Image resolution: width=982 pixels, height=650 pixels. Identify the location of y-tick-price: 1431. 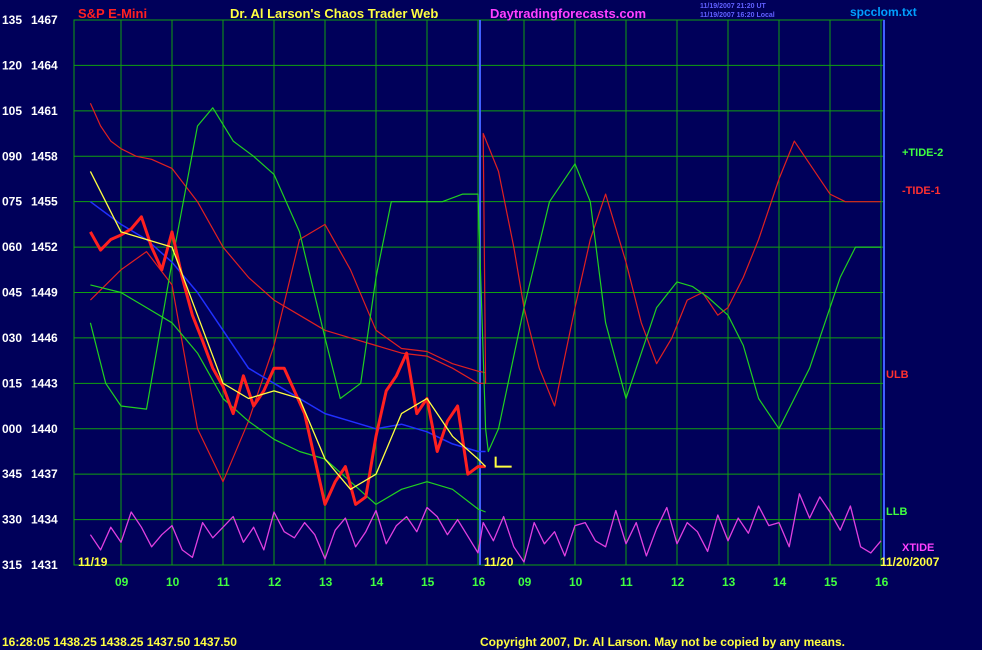
(44, 565).